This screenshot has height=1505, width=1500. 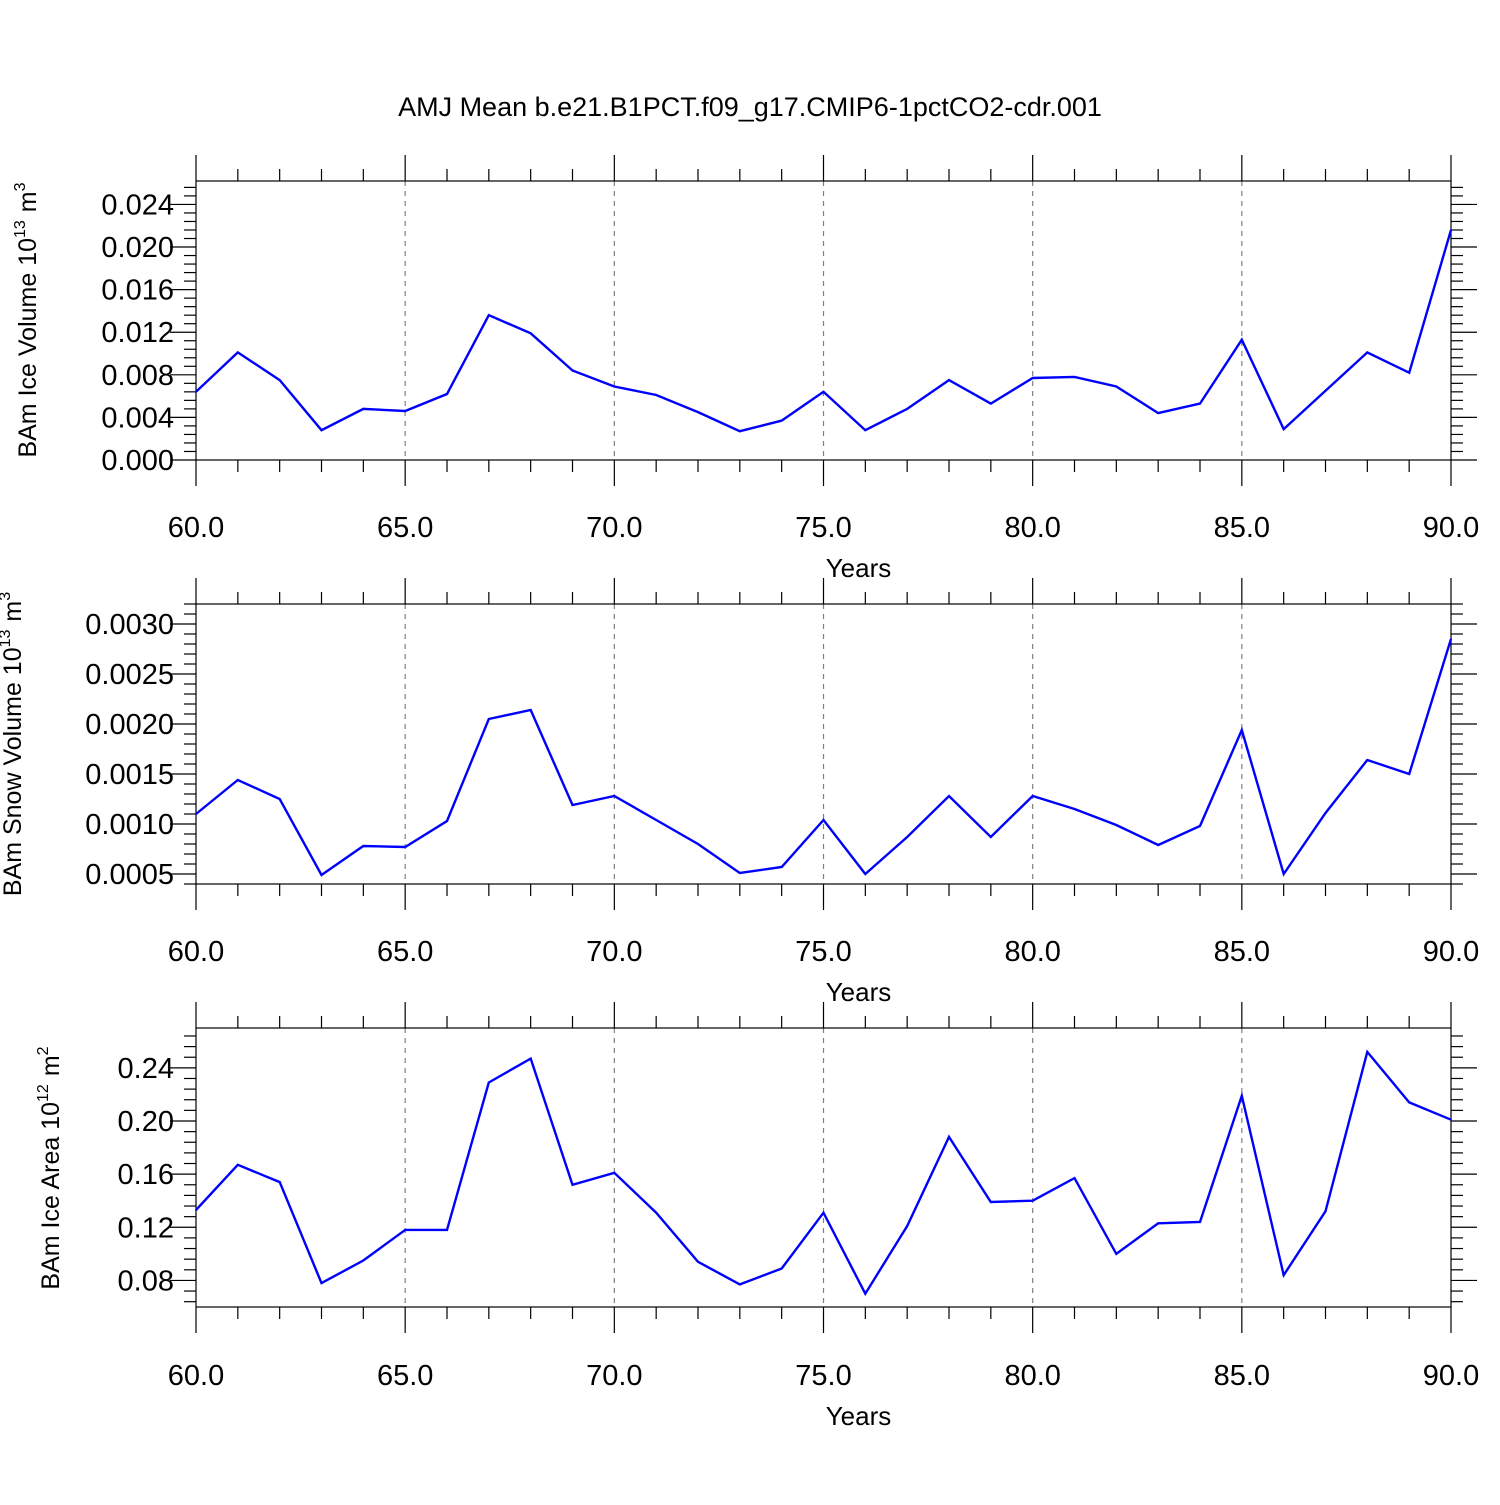 I want to click on y-axis-label: BAm Snow Volume 1013 m3, so click(x=13, y=744).